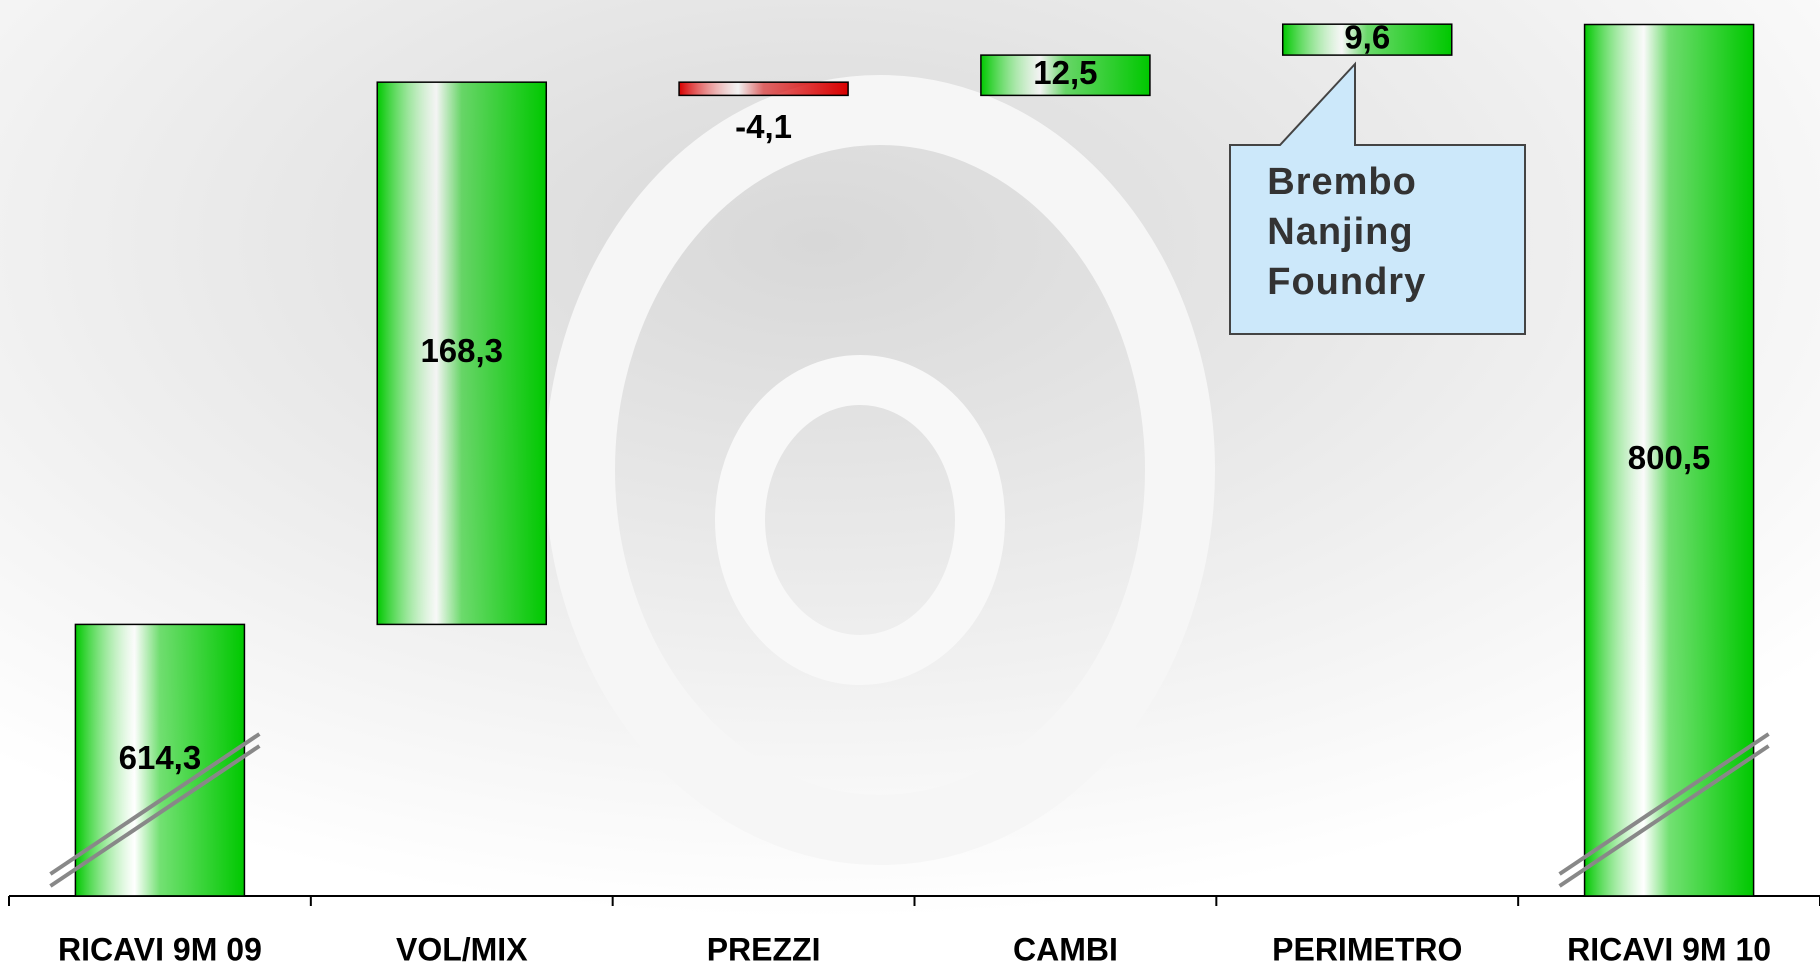 This screenshot has width=1820, height=968. Describe the element at coordinates (1340, 232) in the screenshot. I see `annotation: Nanjing` at that location.